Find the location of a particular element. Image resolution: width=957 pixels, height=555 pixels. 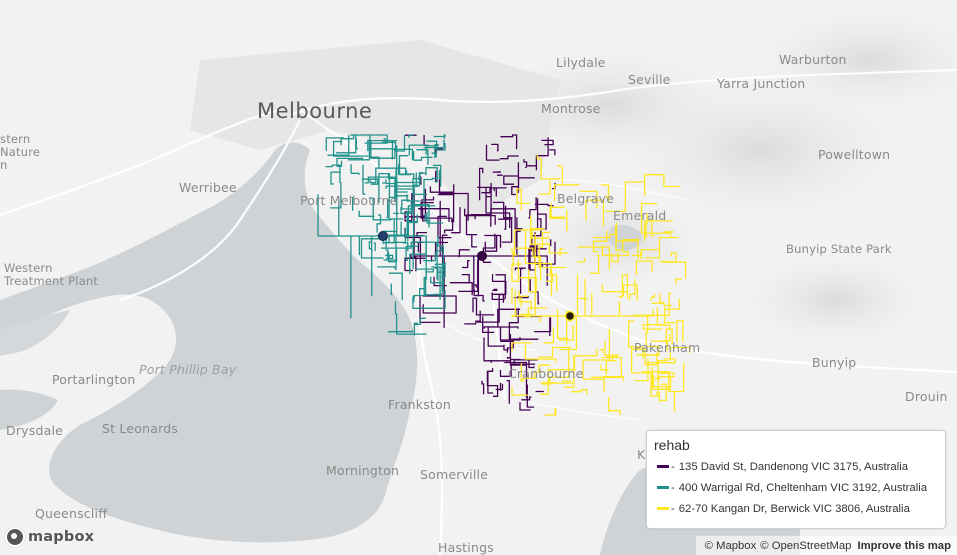

place-label-emerald: Emerald is located at coordinates (640, 215).